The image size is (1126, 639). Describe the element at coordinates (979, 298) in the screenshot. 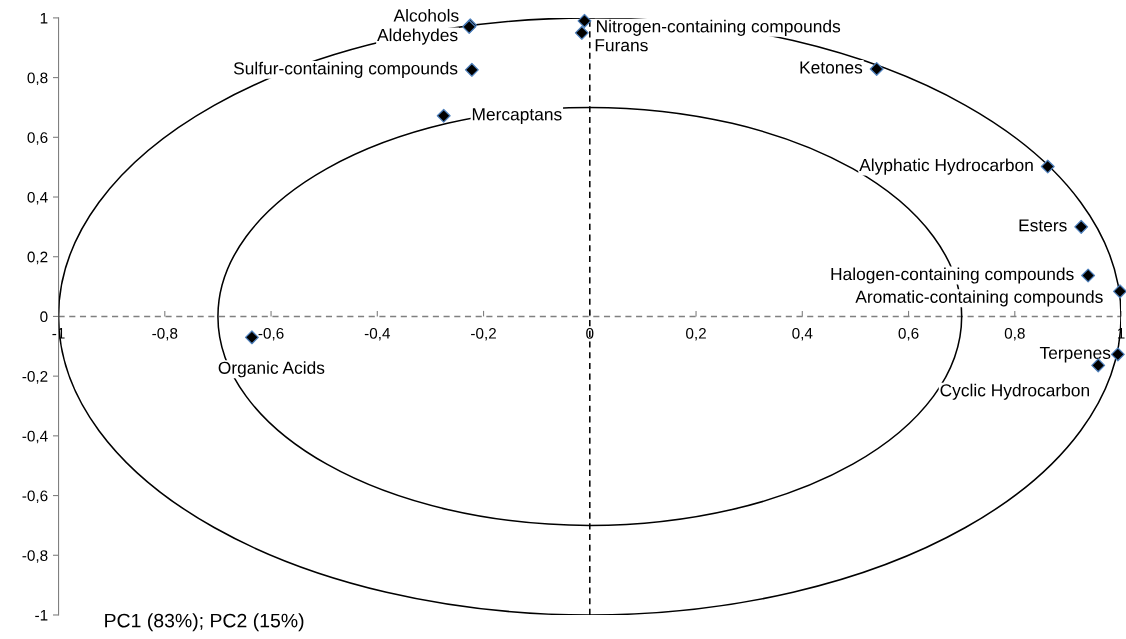

I see `series-label: Aromatic-containing compounds` at that location.